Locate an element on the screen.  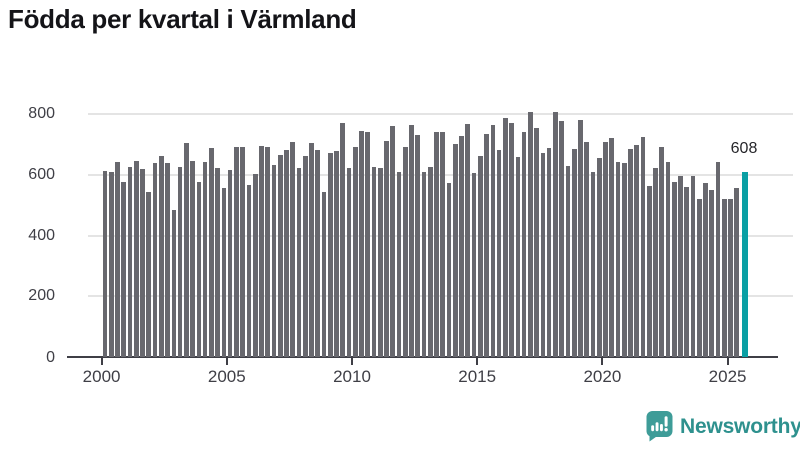
x-axis-tick-label: 2025 is located at coordinates (727, 376).